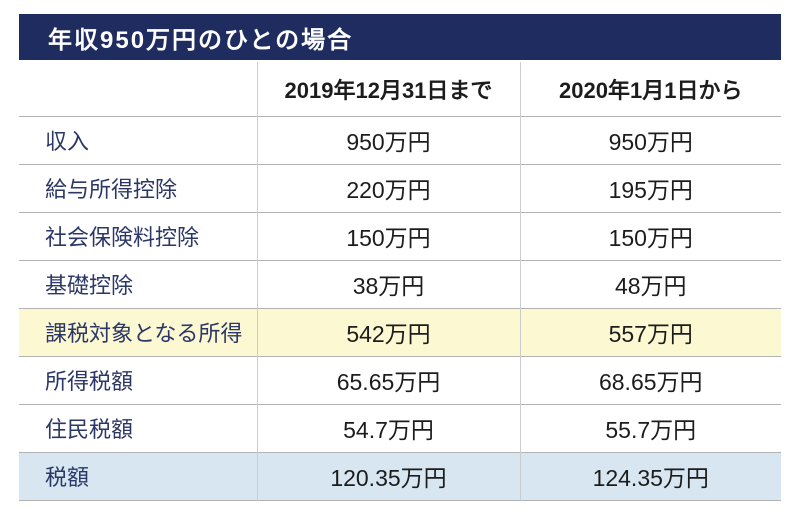 Image resolution: width=800 pixels, height=515 pixels. What do you see at coordinates (651, 430) in the screenshot?
I see `row-value-after: 55.7万円` at bounding box center [651, 430].